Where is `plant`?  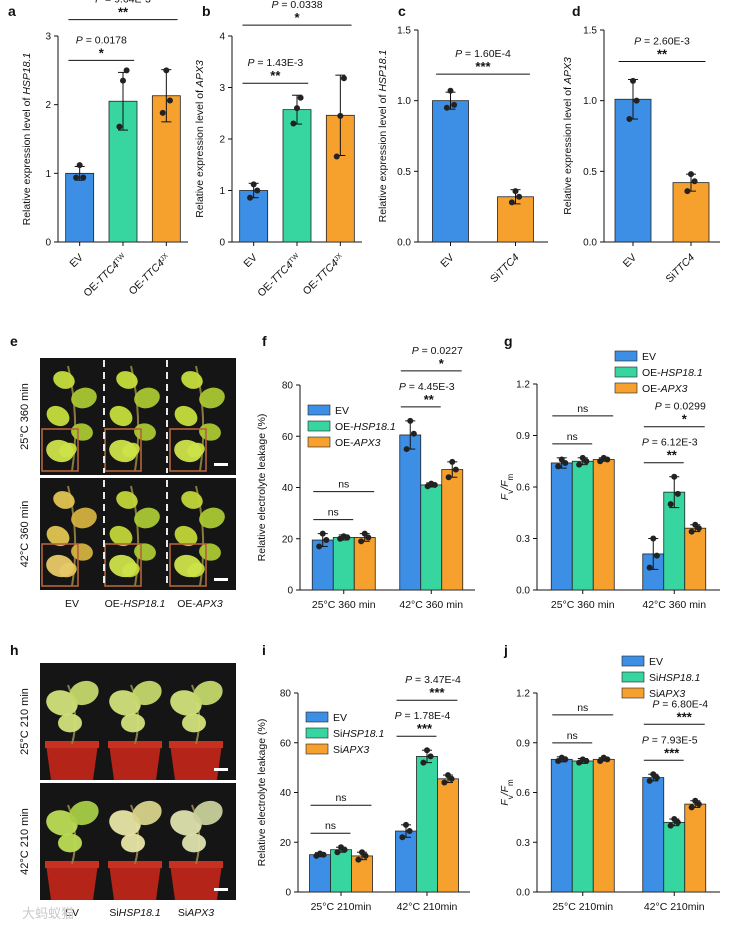 plant is located at coordinates (135, 832).